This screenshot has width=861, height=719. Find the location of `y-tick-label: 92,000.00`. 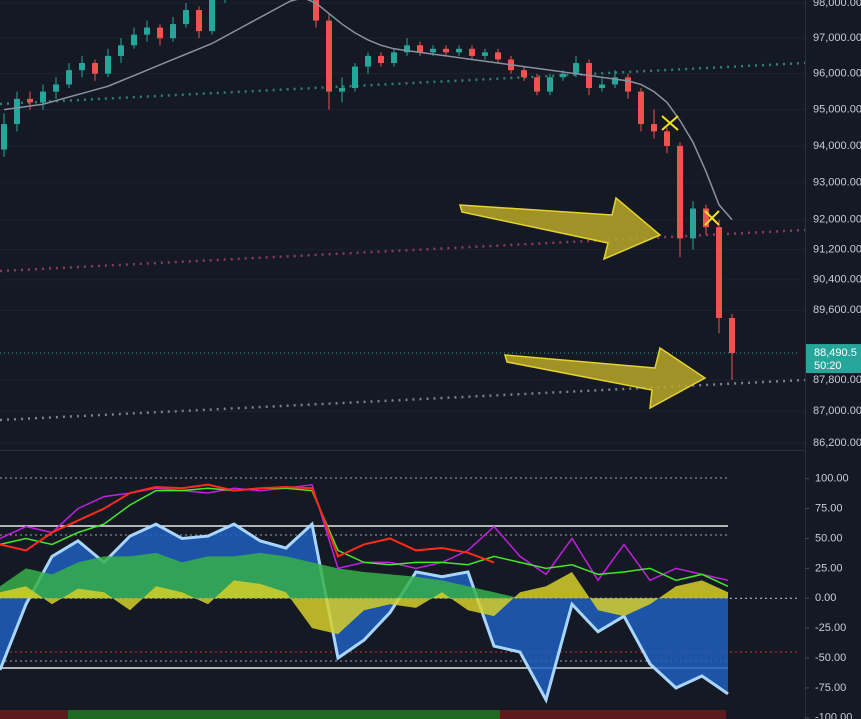

y-tick-label: 92,000.00 is located at coordinates (837, 220).